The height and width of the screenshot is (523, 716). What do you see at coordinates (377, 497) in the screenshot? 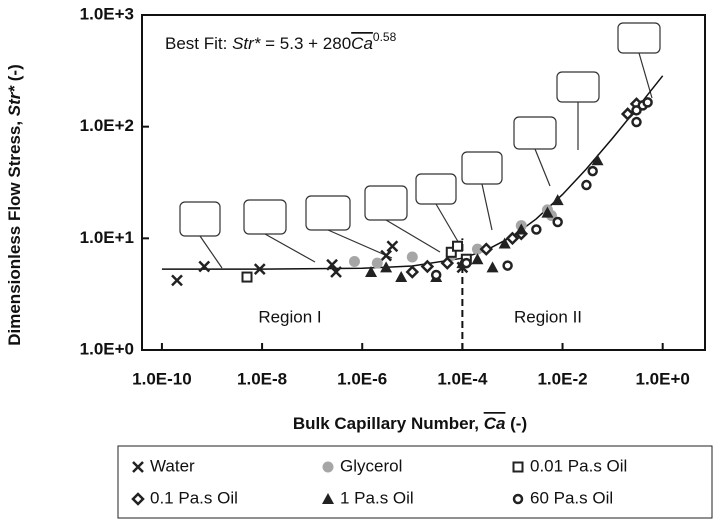
I see `legend-label: 1 Pa.s Oil` at bounding box center [377, 497].